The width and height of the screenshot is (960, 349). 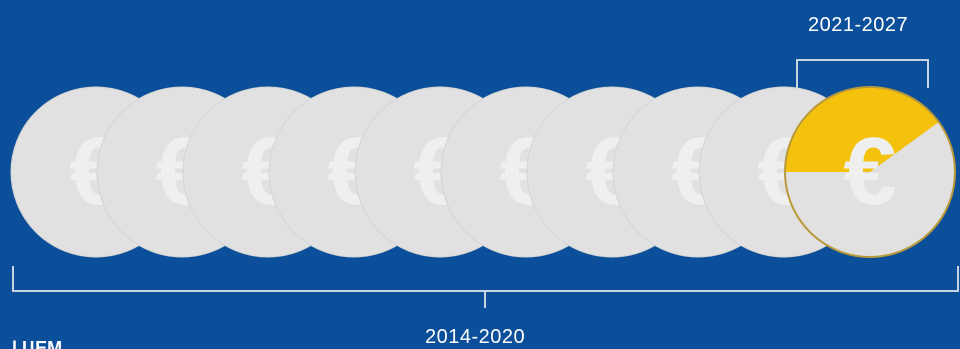 I want to click on bracket-2021-2027, so click(x=862, y=73).